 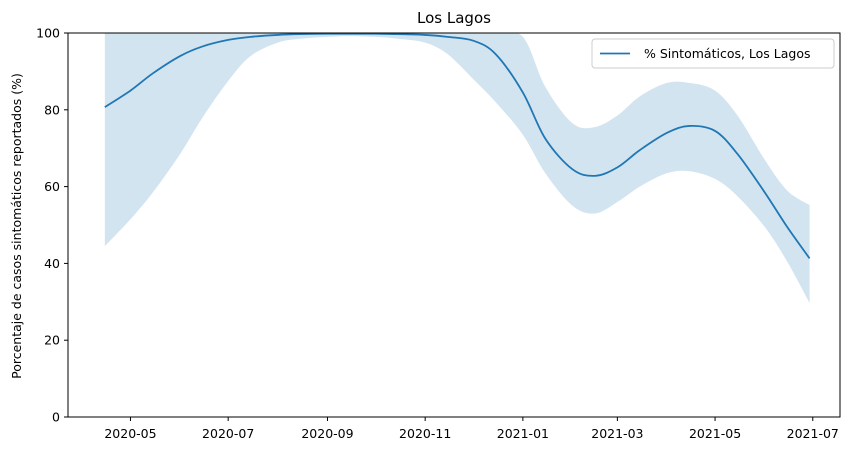 I want to click on legend-box, so click(x=713, y=53).